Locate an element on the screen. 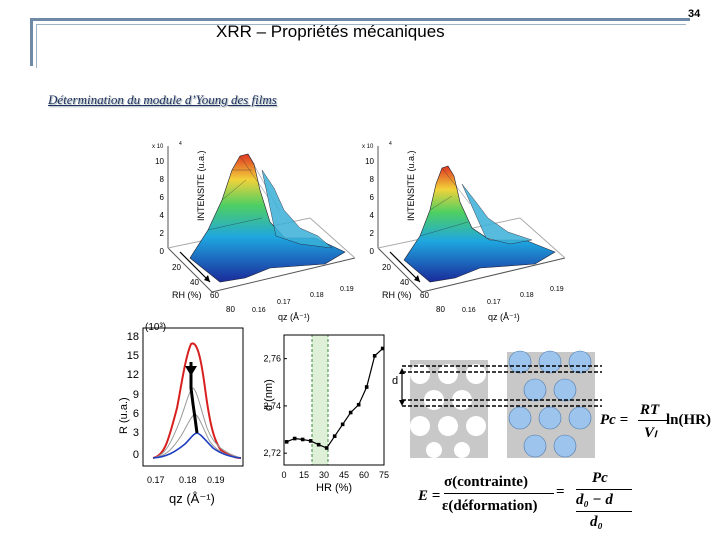 The image size is (720, 540). plot2-zlabel: INTENSITE (u.a.) is located at coordinates (411, 185).